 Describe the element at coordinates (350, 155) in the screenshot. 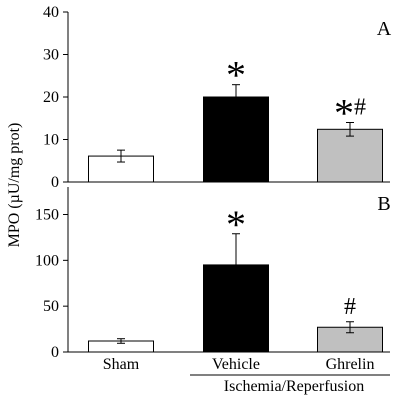

I see `bar-ghrelin` at that location.